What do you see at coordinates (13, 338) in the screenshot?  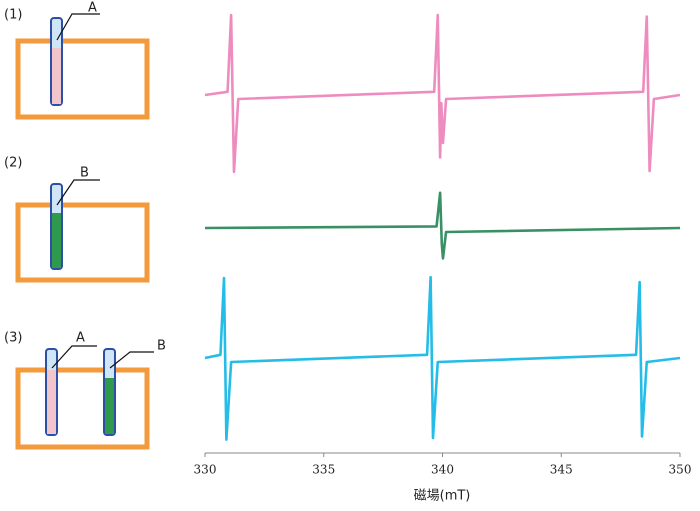 I see `panel-label: (3)` at bounding box center [13, 338].